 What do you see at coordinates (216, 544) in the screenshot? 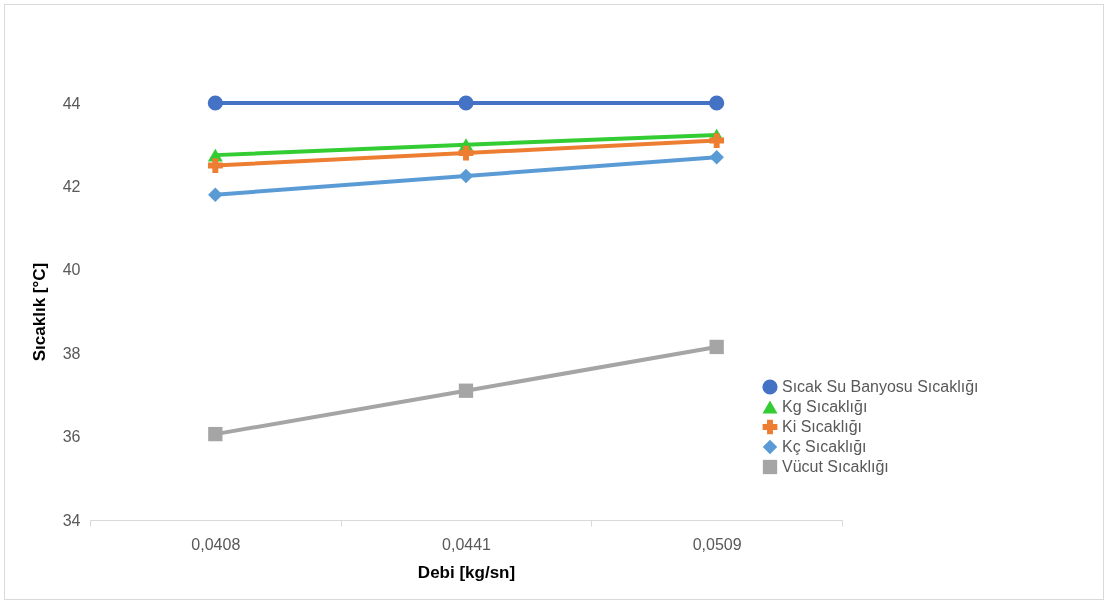
I see `x-tick-label: 0,0408` at bounding box center [216, 544].